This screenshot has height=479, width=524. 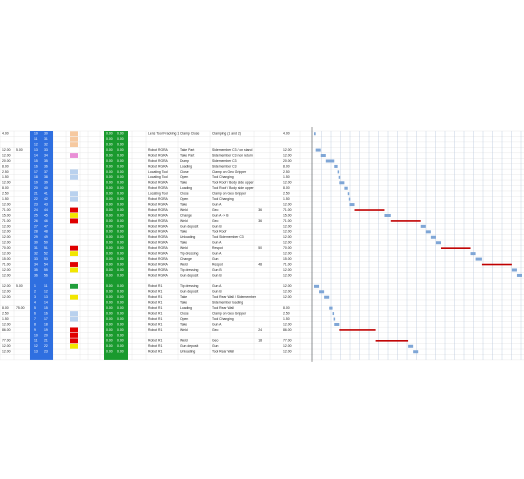 I want to click on duration-cell: 2.50, so click(x=286, y=313).